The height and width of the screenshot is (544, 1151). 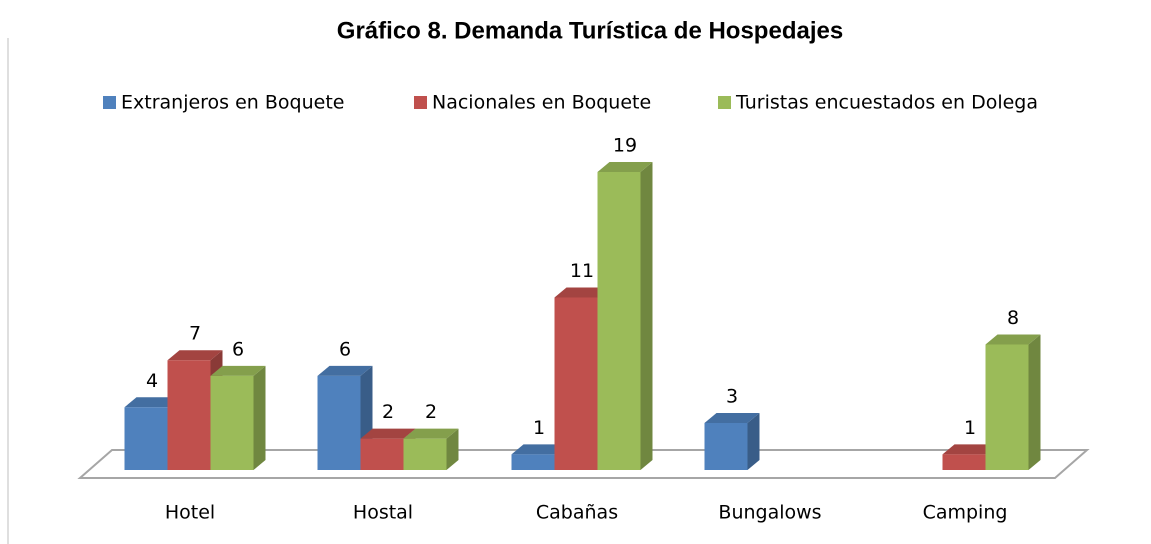 What do you see at coordinates (582, 271) in the screenshot?
I see `data-label: 11` at bounding box center [582, 271].